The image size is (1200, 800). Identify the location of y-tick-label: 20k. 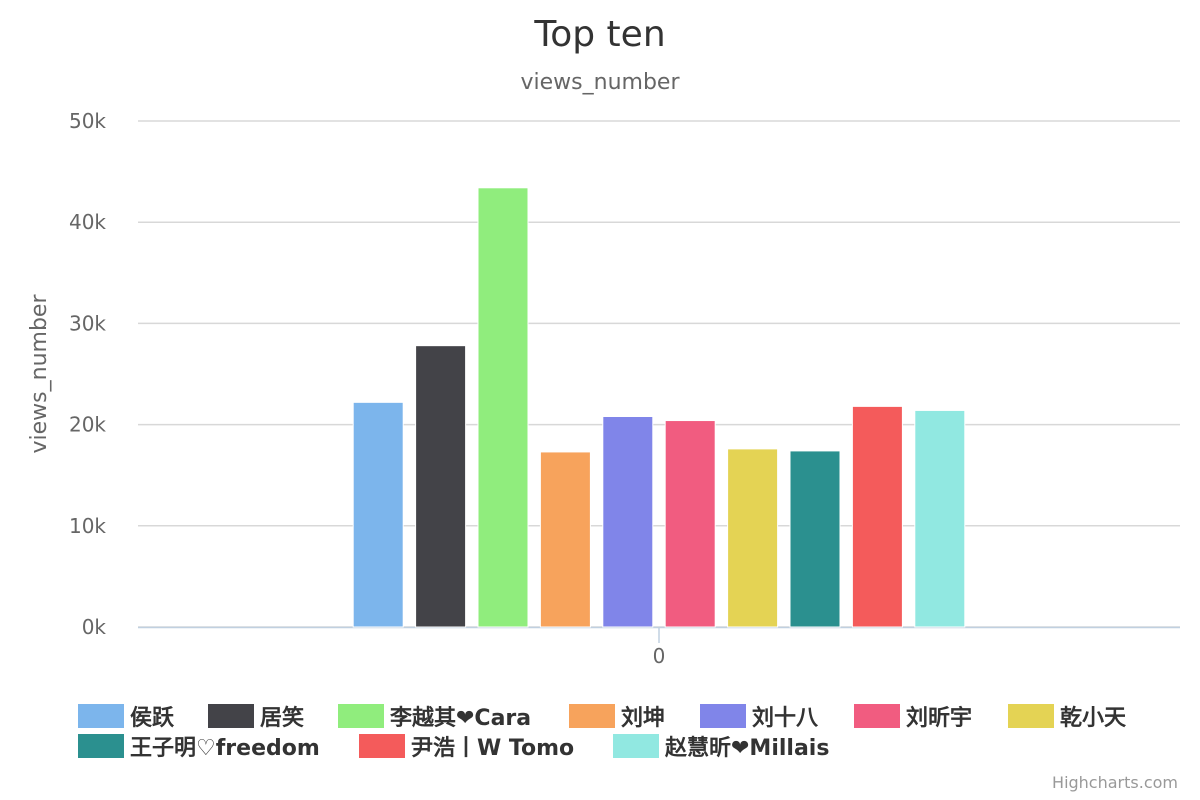
(87, 425).